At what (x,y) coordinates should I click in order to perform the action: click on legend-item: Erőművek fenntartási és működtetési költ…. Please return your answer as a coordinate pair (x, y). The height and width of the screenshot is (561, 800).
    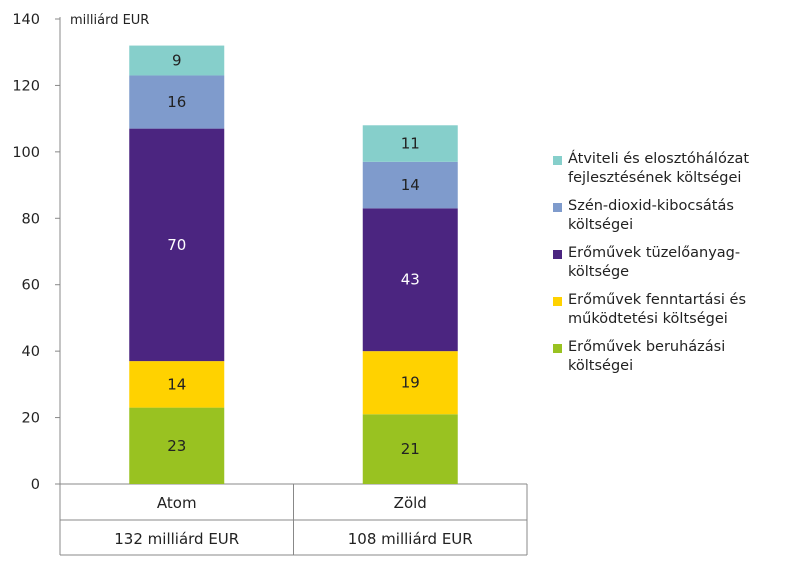
    Looking at the image, I should click on (673, 310).